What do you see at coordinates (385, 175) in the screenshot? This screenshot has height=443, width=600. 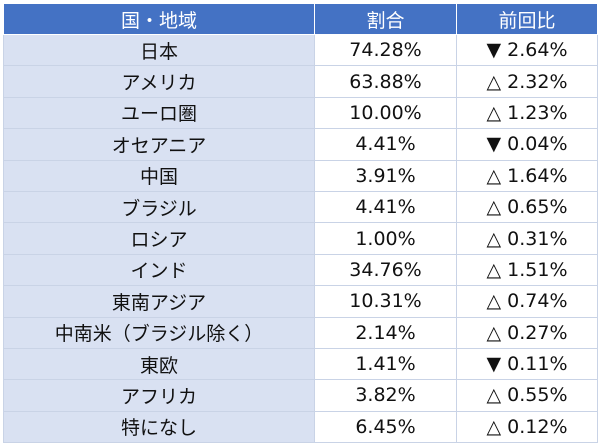 I see `share-cell: 3.91%` at bounding box center [385, 175].